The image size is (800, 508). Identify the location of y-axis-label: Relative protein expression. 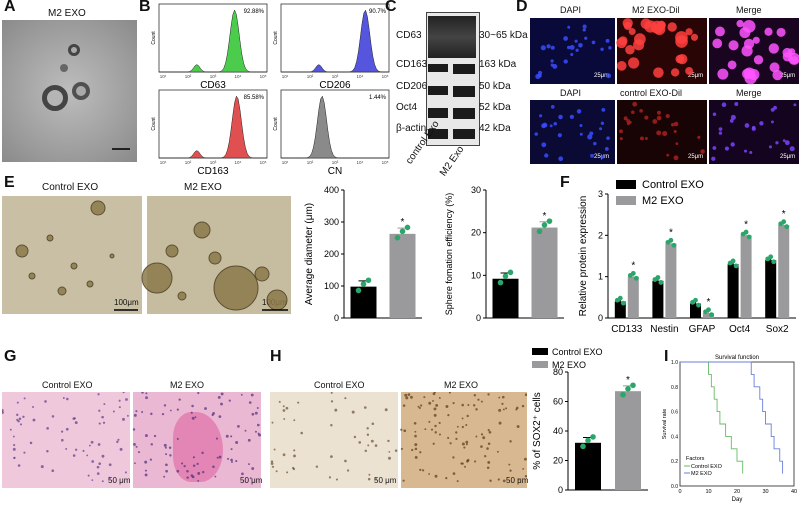
(583, 256).